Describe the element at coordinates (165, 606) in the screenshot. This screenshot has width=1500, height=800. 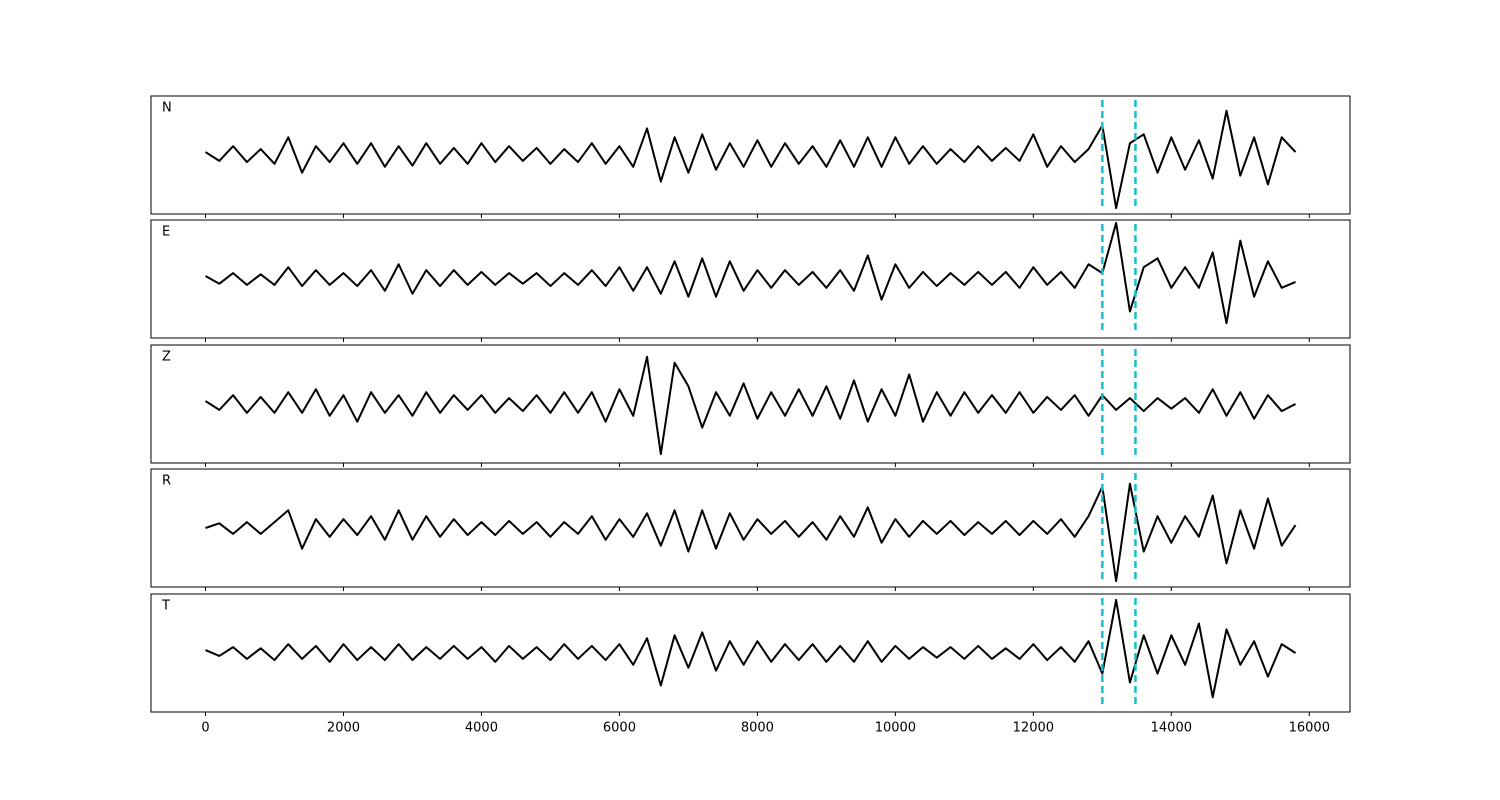
I see `trace-label: T` at that location.